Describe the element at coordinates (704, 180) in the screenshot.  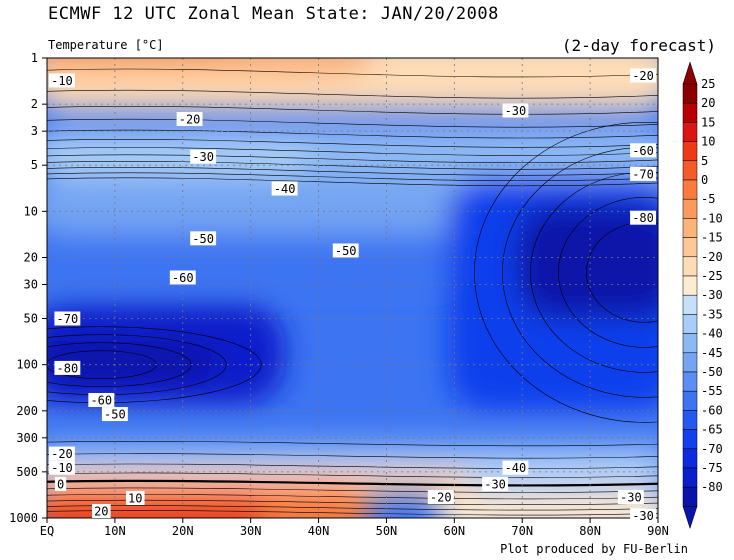
I see `colorbar-label: 0` at that location.